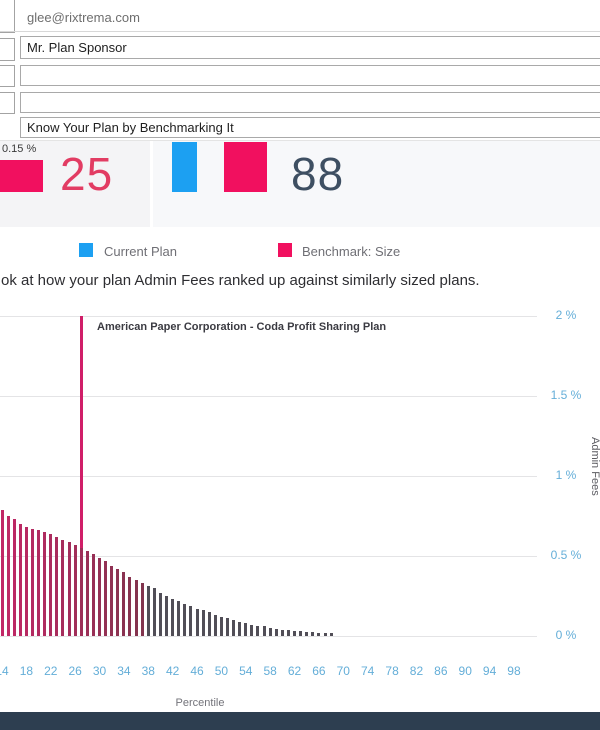 This screenshot has height=730, width=600. I want to click on x-tick-label: 86, so click(441, 671).